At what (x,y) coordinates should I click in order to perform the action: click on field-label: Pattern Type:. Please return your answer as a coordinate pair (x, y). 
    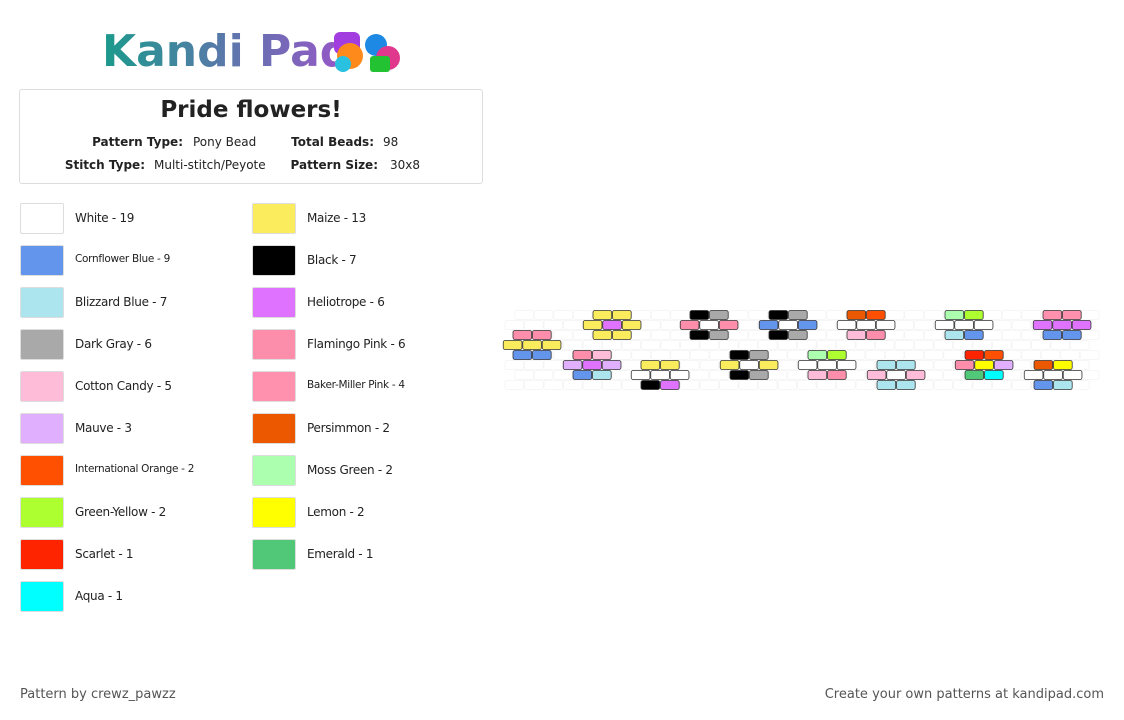
    Looking at the image, I should click on (137, 142).